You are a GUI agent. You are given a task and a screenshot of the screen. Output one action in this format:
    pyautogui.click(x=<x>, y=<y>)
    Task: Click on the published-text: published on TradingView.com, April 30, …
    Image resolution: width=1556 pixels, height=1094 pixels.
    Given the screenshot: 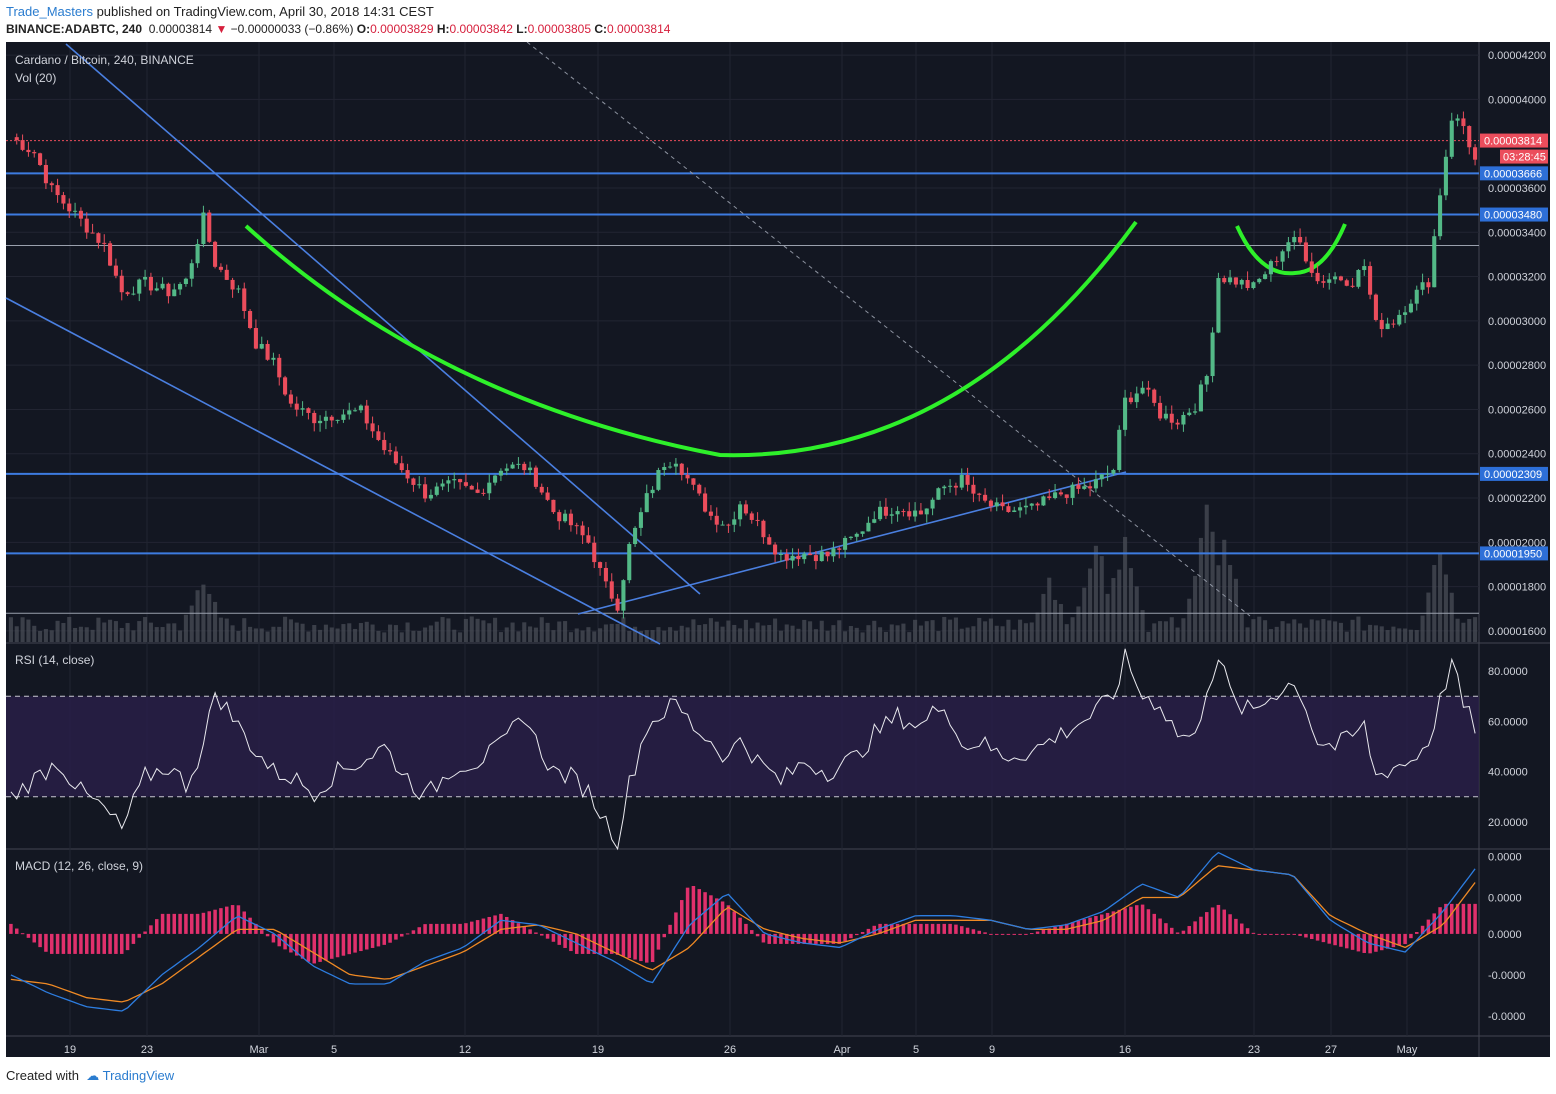 What is the action you would take?
    pyautogui.click(x=265, y=11)
    